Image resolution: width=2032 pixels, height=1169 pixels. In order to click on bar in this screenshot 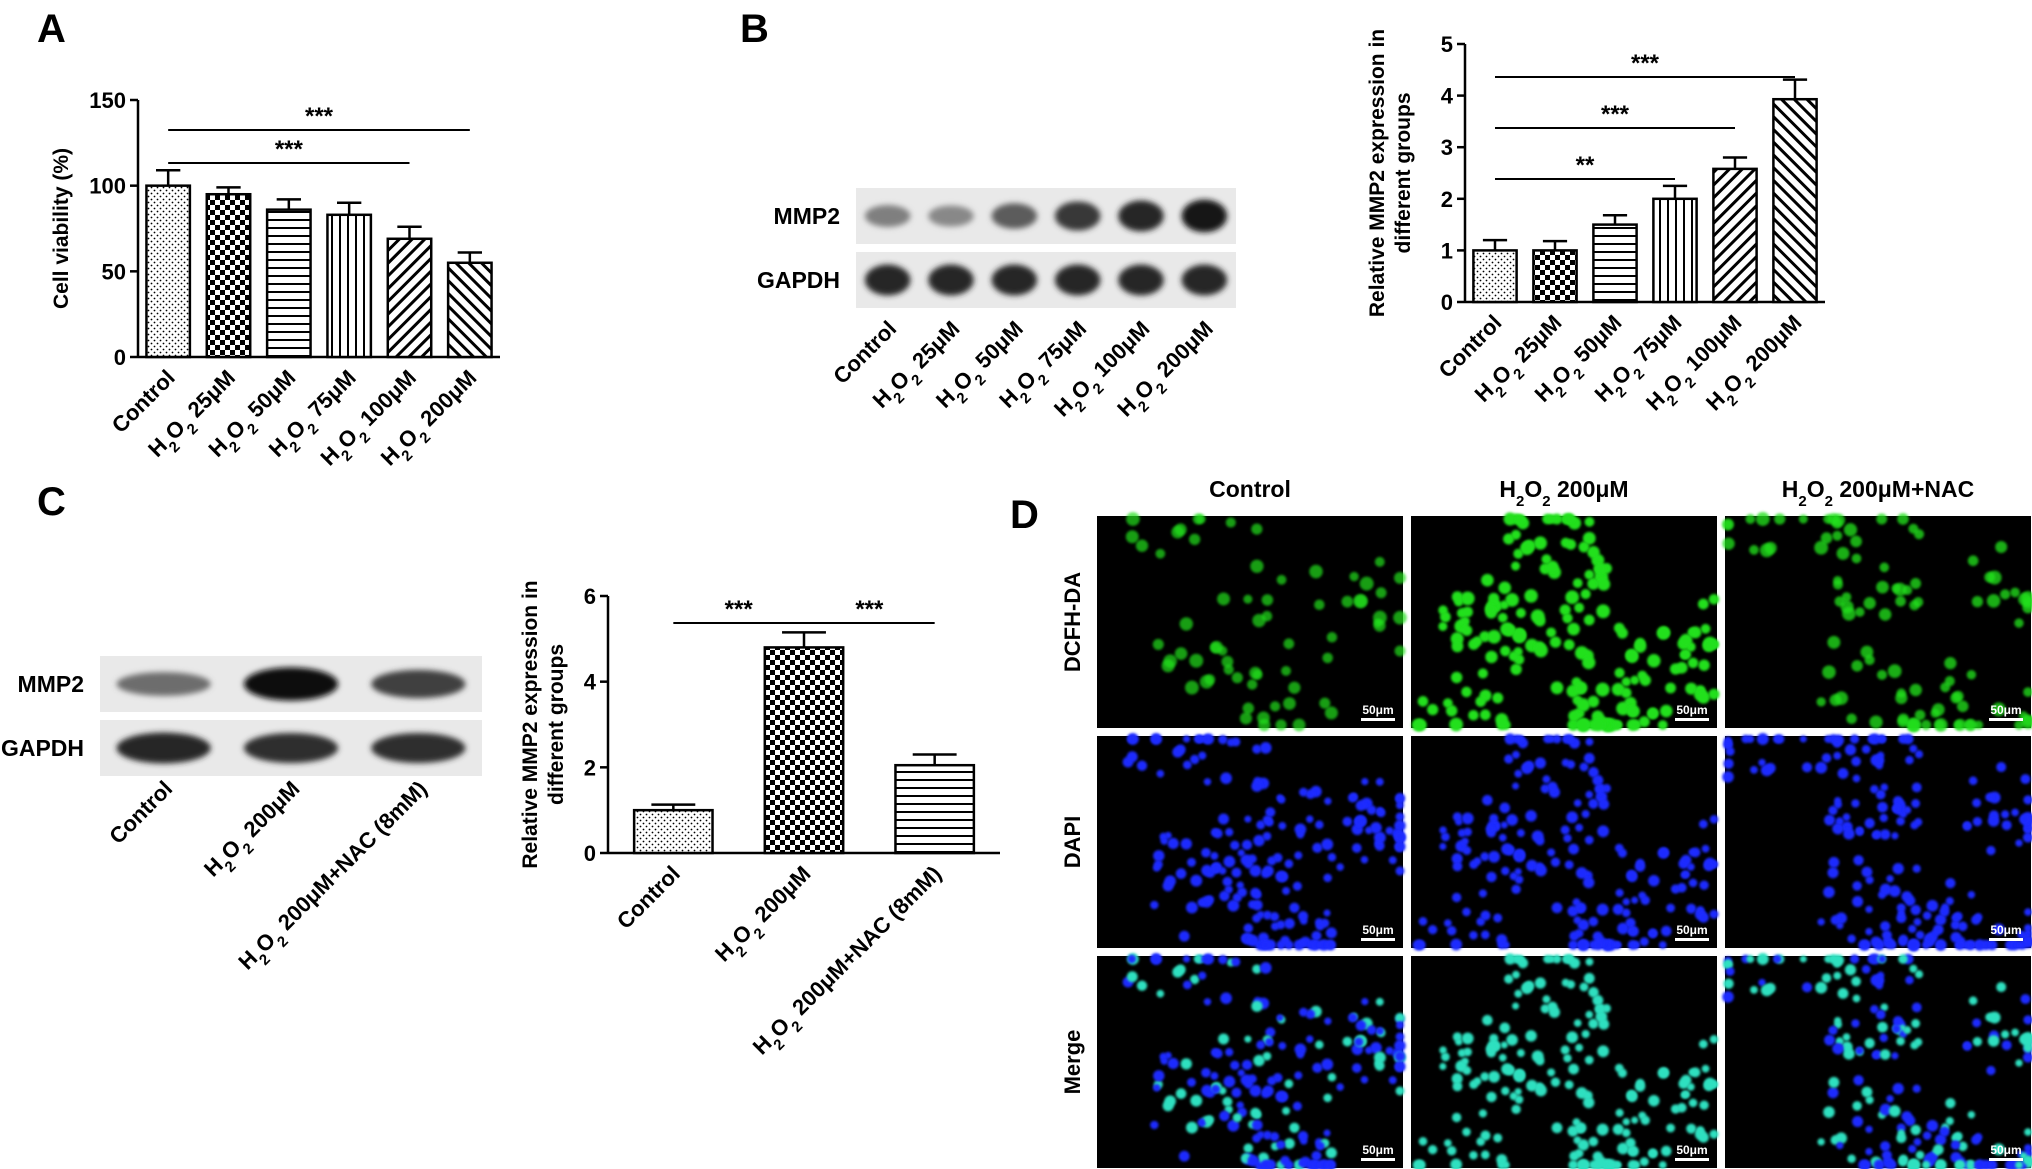, I will do `click(469, 310)`.